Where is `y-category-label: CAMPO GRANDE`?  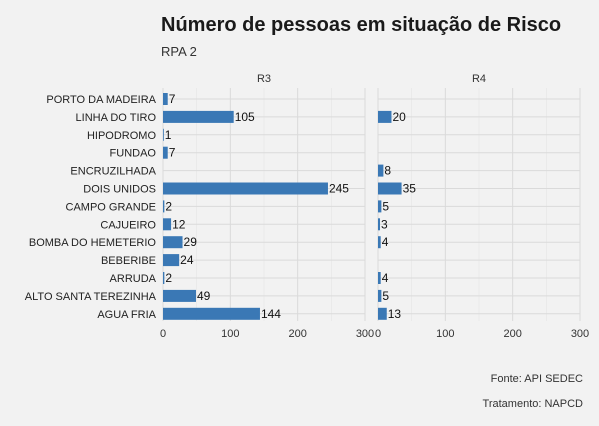
y-category-label: CAMPO GRANDE is located at coordinates (111, 207).